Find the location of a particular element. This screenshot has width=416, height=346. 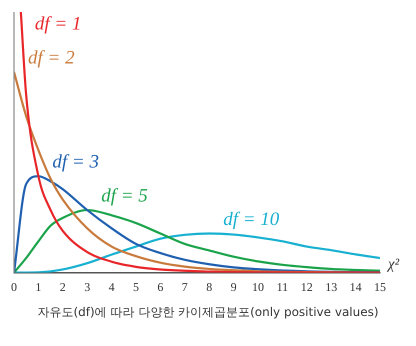

x-tick-label: 4 is located at coordinates (111, 287).